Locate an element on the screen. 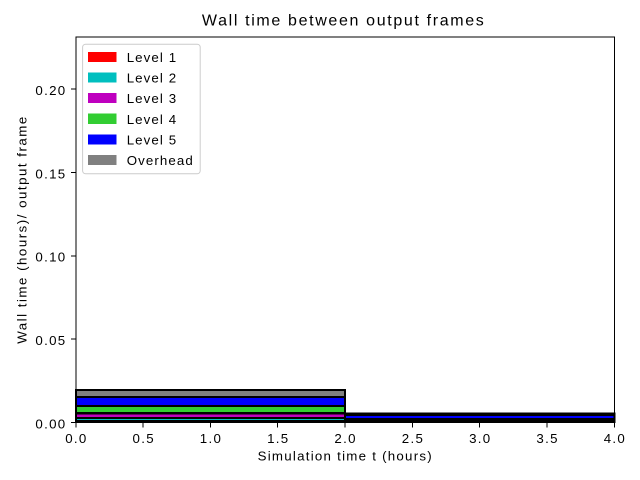 This screenshot has width=640, height=480. svg-text:Wall time between output frame: Wall time between output frames is located at coordinates (344, 20).